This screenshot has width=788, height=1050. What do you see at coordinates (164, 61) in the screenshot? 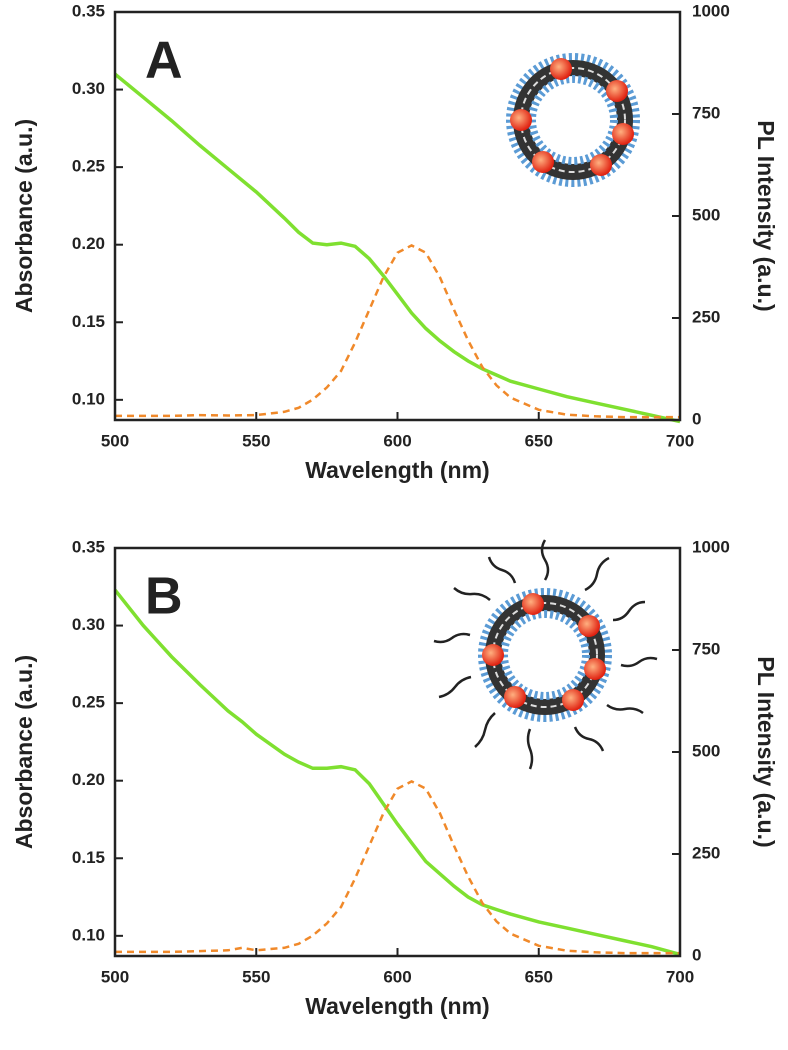
I see `panel-label: A` at bounding box center [164, 61].